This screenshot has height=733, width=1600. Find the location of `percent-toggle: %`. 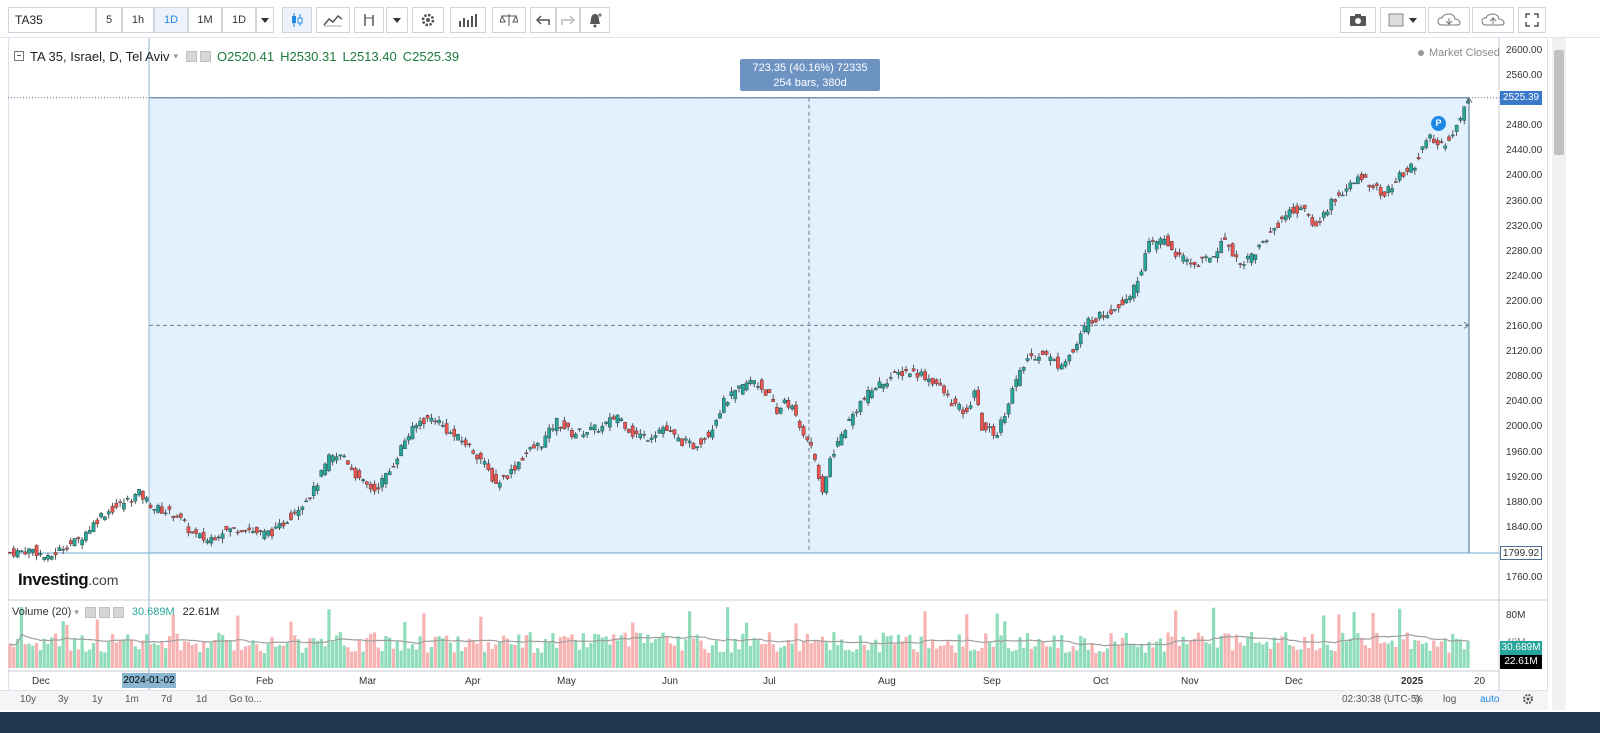

percent-toggle: % is located at coordinates (1418, 699).